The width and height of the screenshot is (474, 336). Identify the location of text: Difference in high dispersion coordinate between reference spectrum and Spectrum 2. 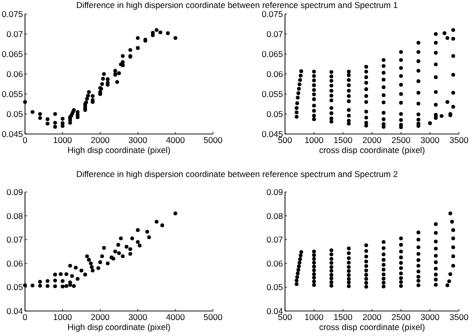
(237, 174).